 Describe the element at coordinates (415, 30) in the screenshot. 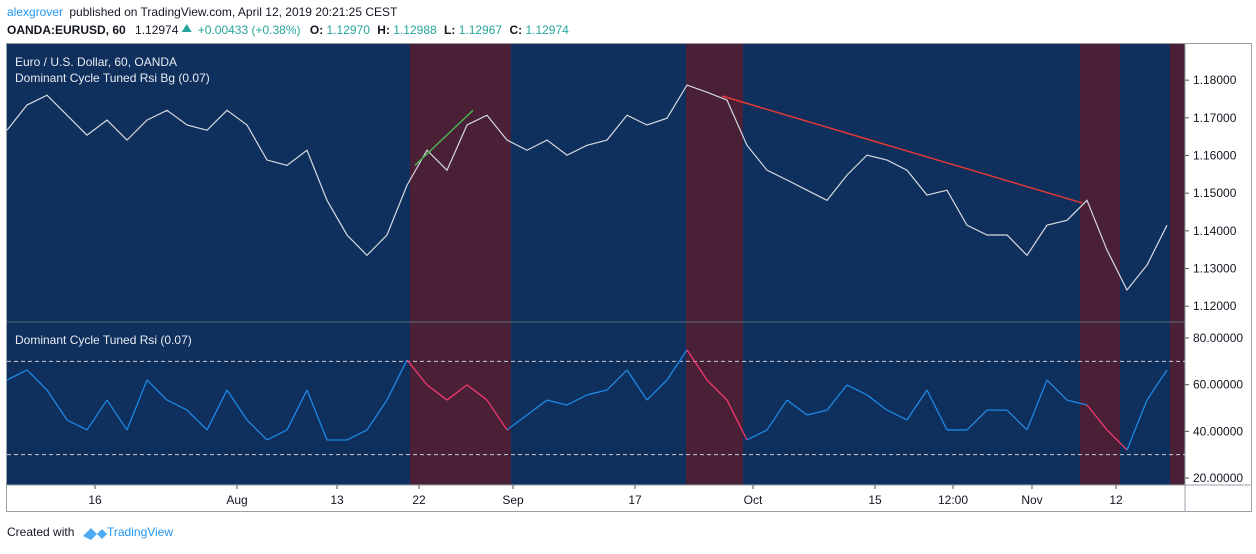

I see `high: 1.12988` at that location.